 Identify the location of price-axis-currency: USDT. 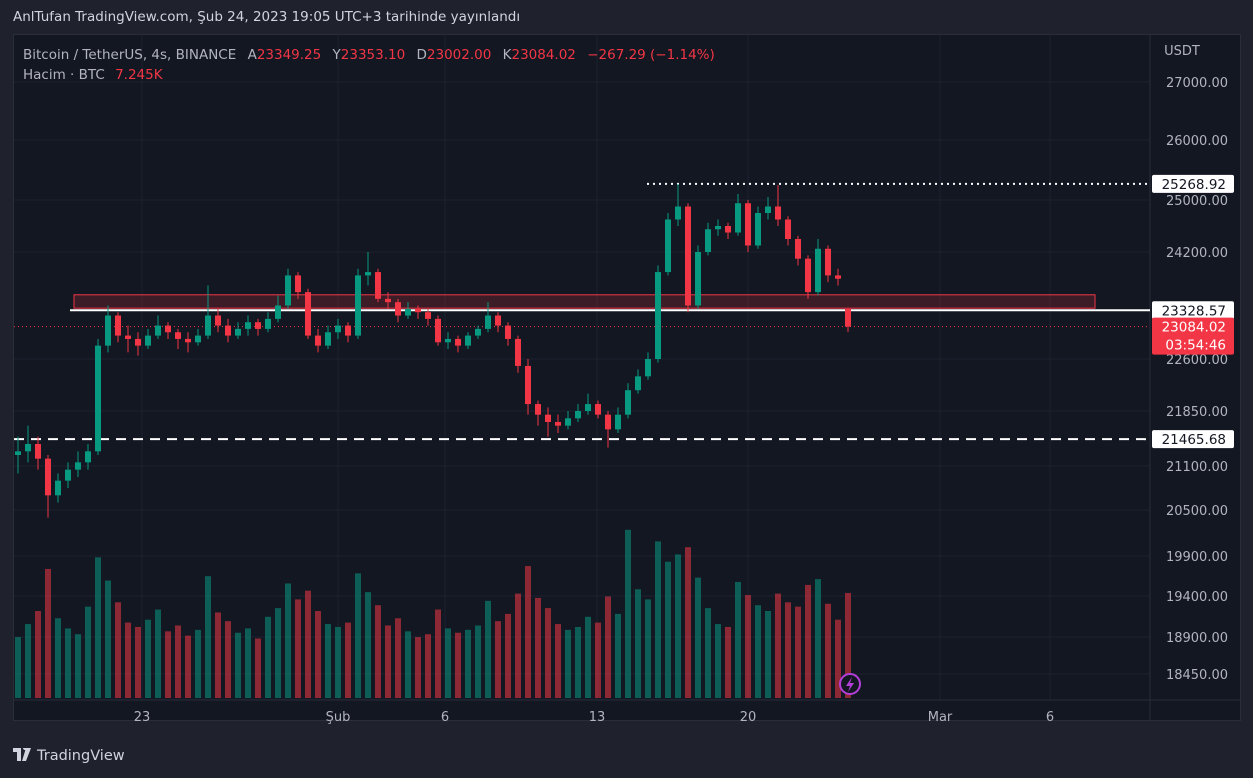
(1182, 51).